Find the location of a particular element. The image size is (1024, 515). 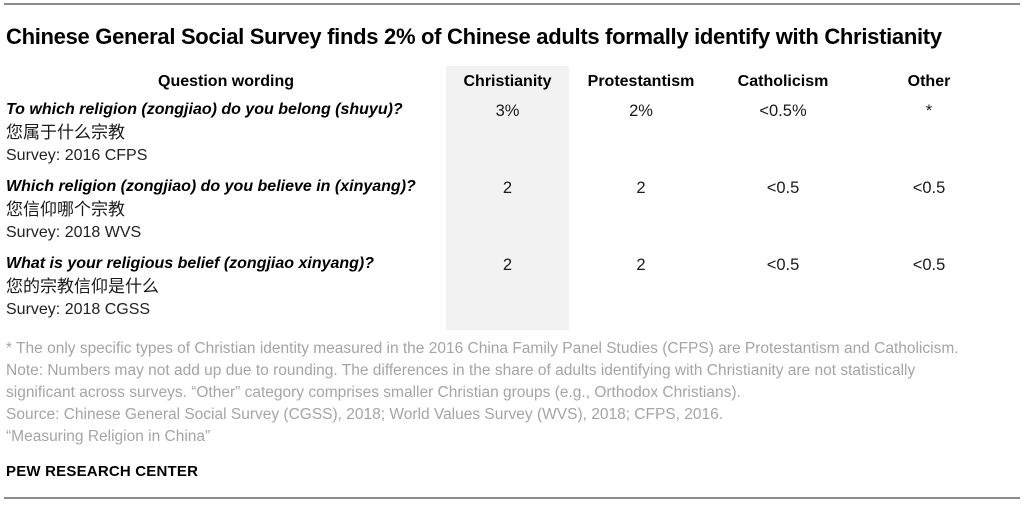

value-other: * is located at coordinates (929, 111).